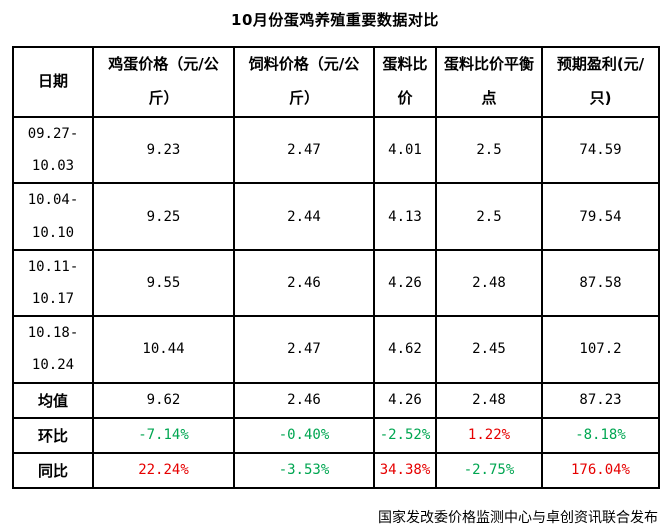 This screenshot has height=527, width=670. I want to click on table-cell: 176.04%, so click(600, 470).